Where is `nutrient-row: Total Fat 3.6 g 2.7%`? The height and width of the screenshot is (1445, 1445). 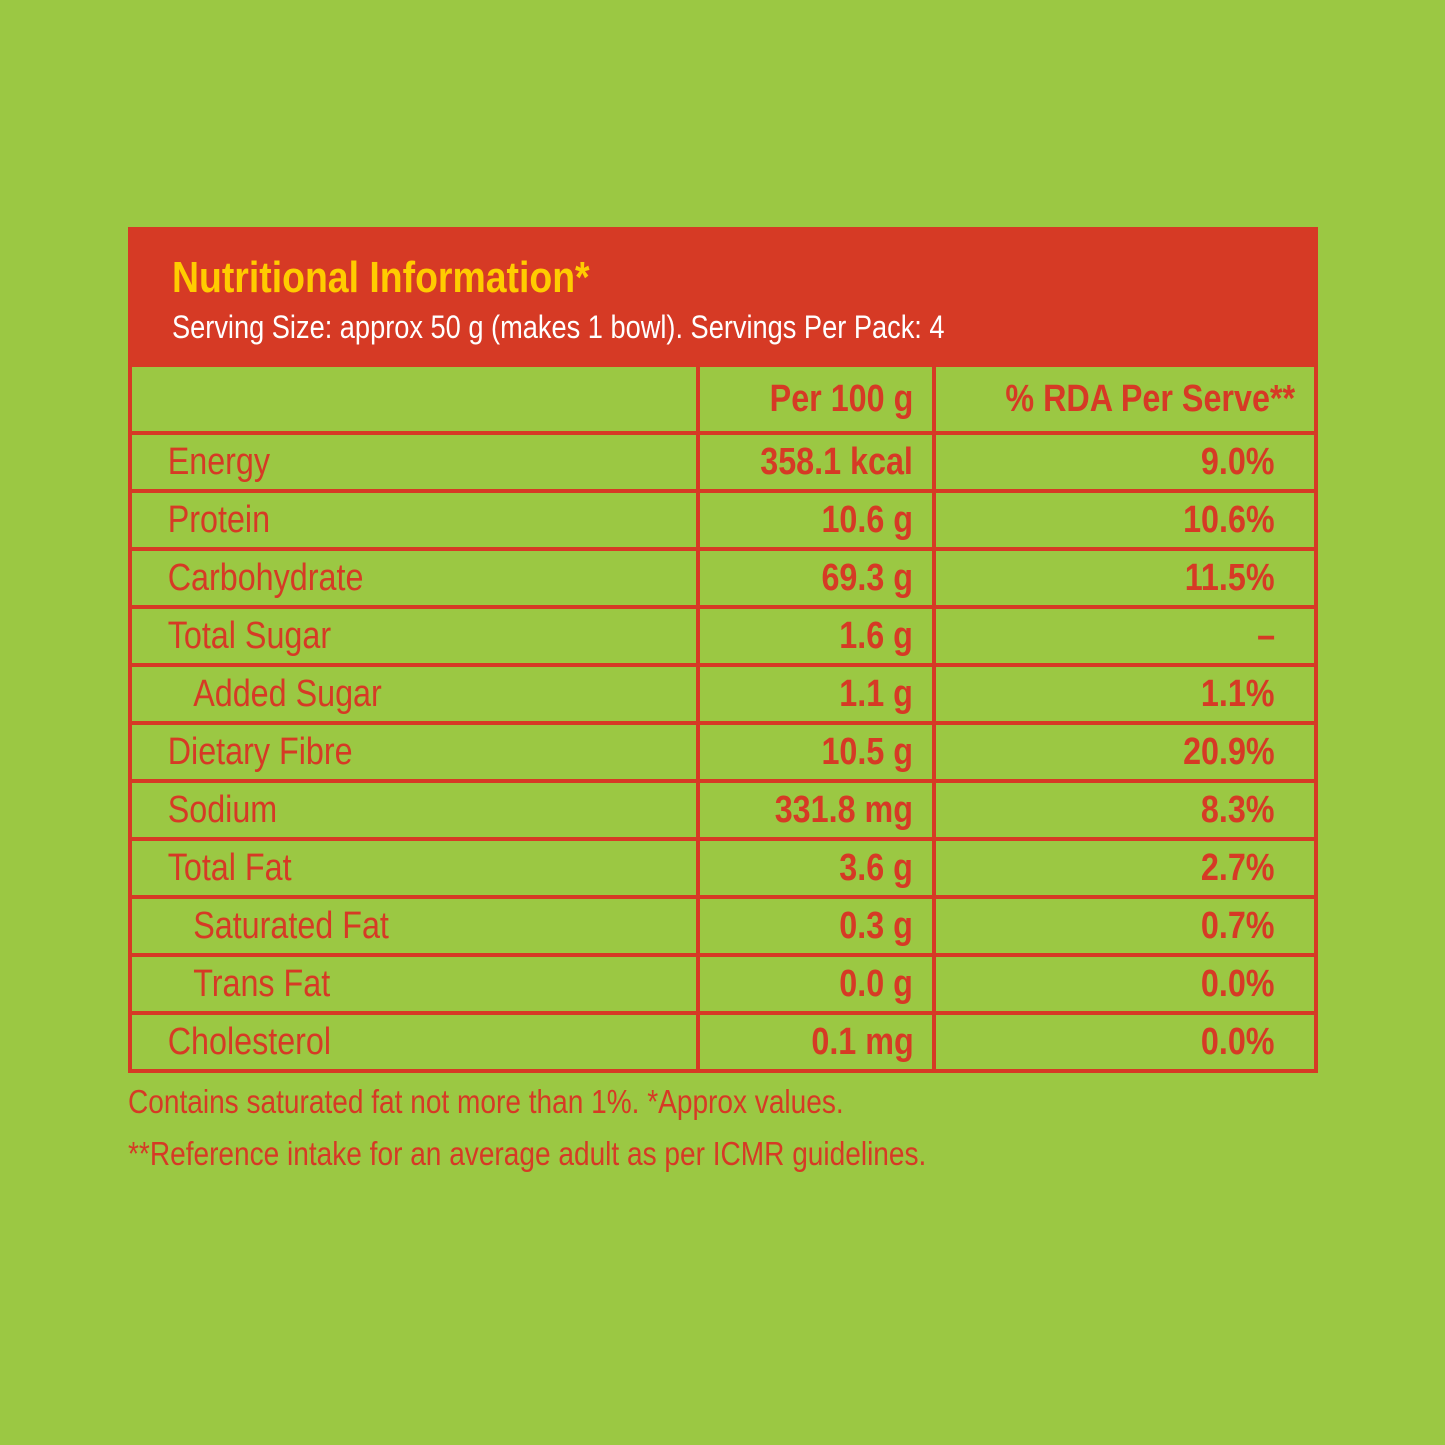 nutrient-row: Total Fat 3.6 g 2.7% is located at coordinates (723, 868).